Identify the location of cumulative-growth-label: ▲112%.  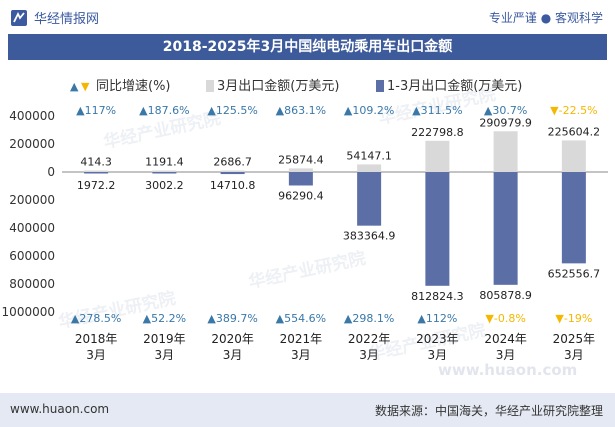
(437, 318).